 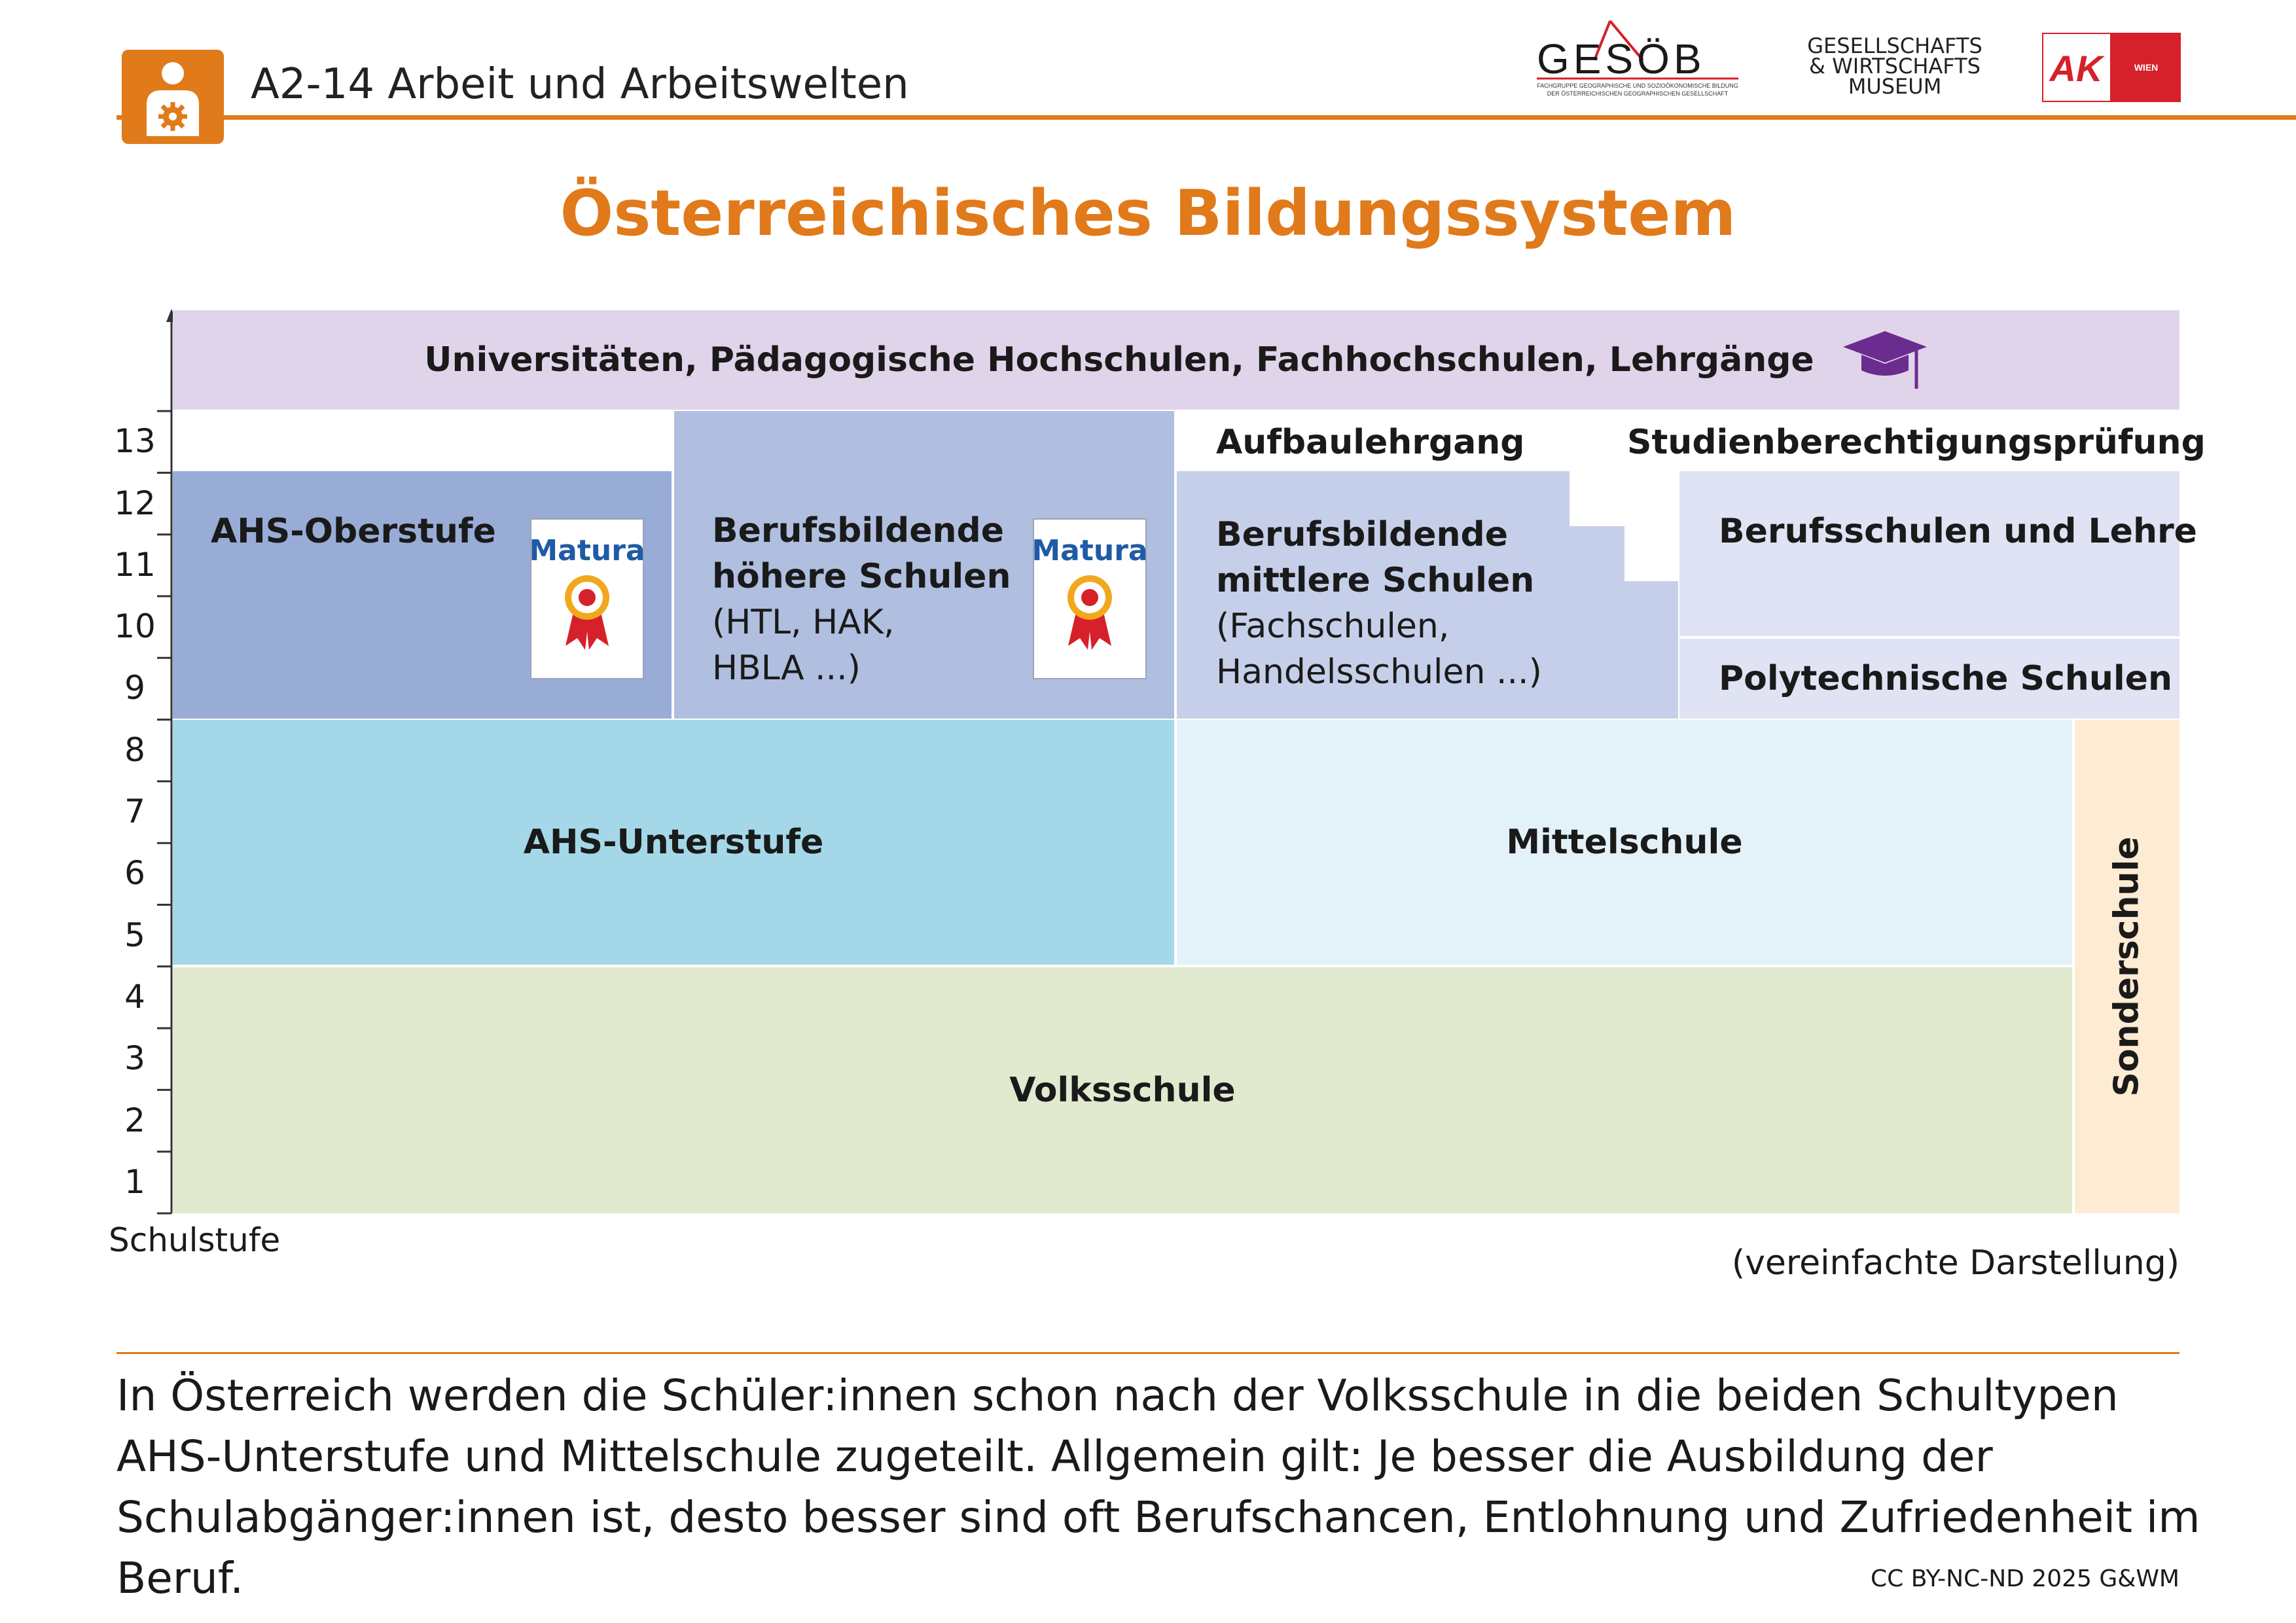 I want to click on bms-sub-2: Handelsschulen ...), so click(x=1379, y=672).